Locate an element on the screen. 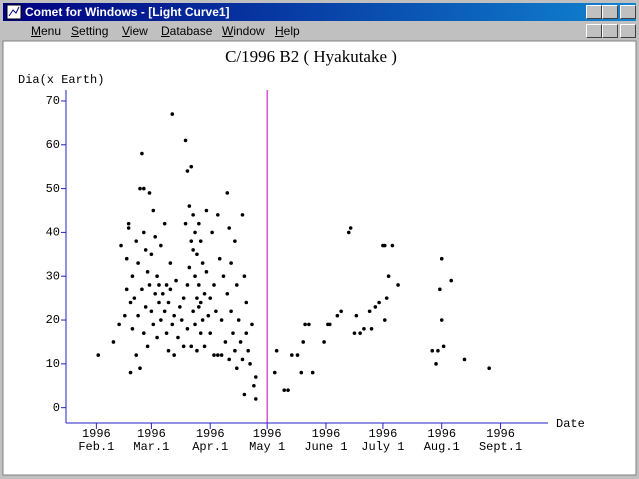  menu-bar: Menu Setting View Database Window Help is located at coordinates (319, 31).